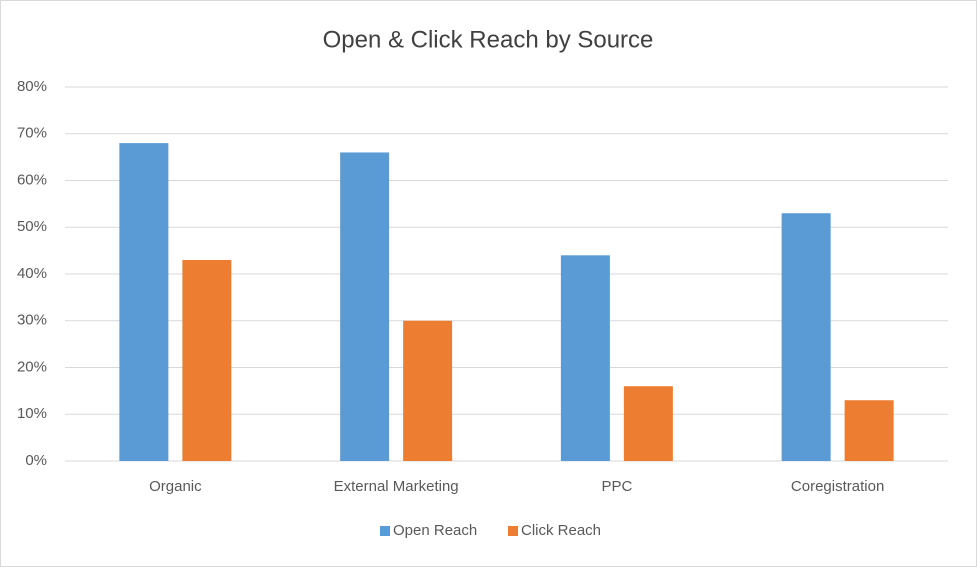 Image resolution: width=977 pixels, height=567 pixels. I want to click on x-tick-label: External Marketing, so click(396, 486).